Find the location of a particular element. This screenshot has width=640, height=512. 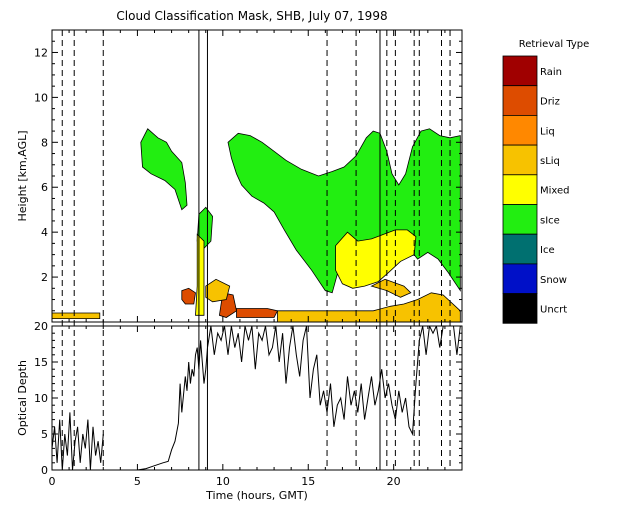

x-axis-label: Time (hours, GMT) is located at coordinates (256, 495).